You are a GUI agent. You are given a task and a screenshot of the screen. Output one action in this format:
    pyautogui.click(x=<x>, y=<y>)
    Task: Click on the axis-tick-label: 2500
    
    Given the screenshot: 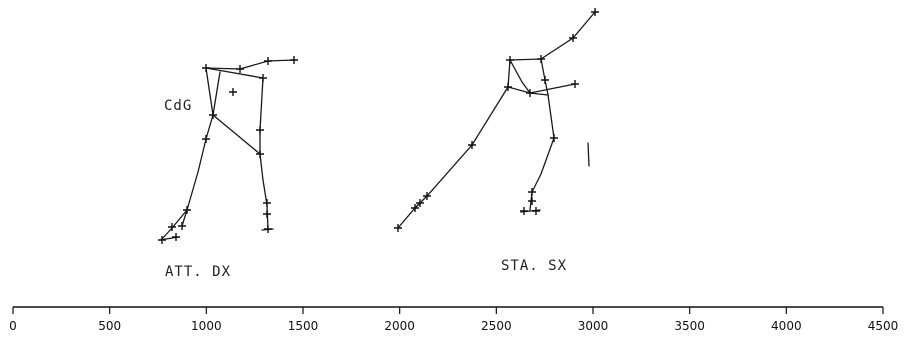 What is the action you would take?
    pyautogui.click(x=496, y=326)
    